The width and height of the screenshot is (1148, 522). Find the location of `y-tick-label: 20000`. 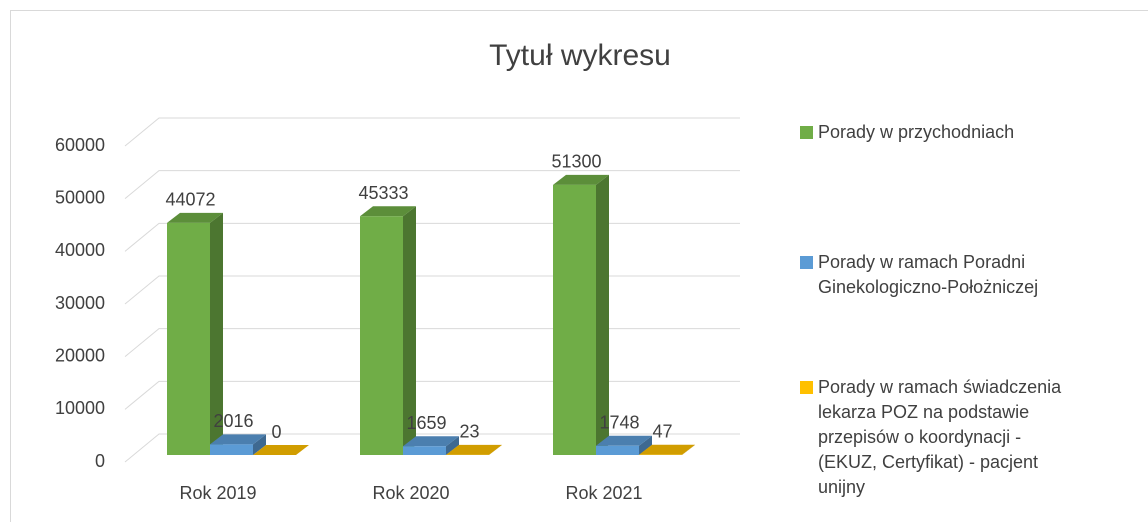

y-tick-label: 20000 is located at coordinates (80, 355).